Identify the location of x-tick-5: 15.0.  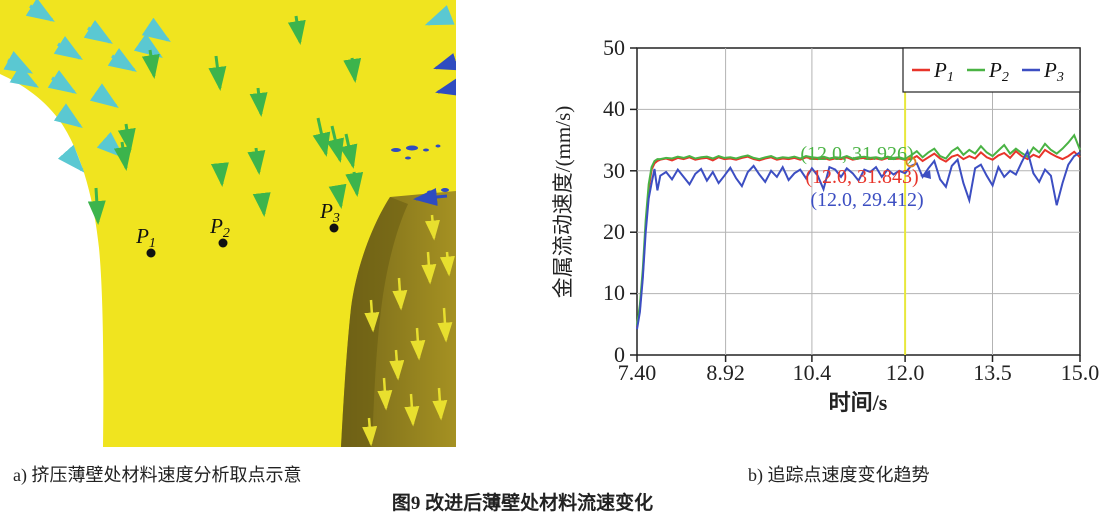
(1080, 372).